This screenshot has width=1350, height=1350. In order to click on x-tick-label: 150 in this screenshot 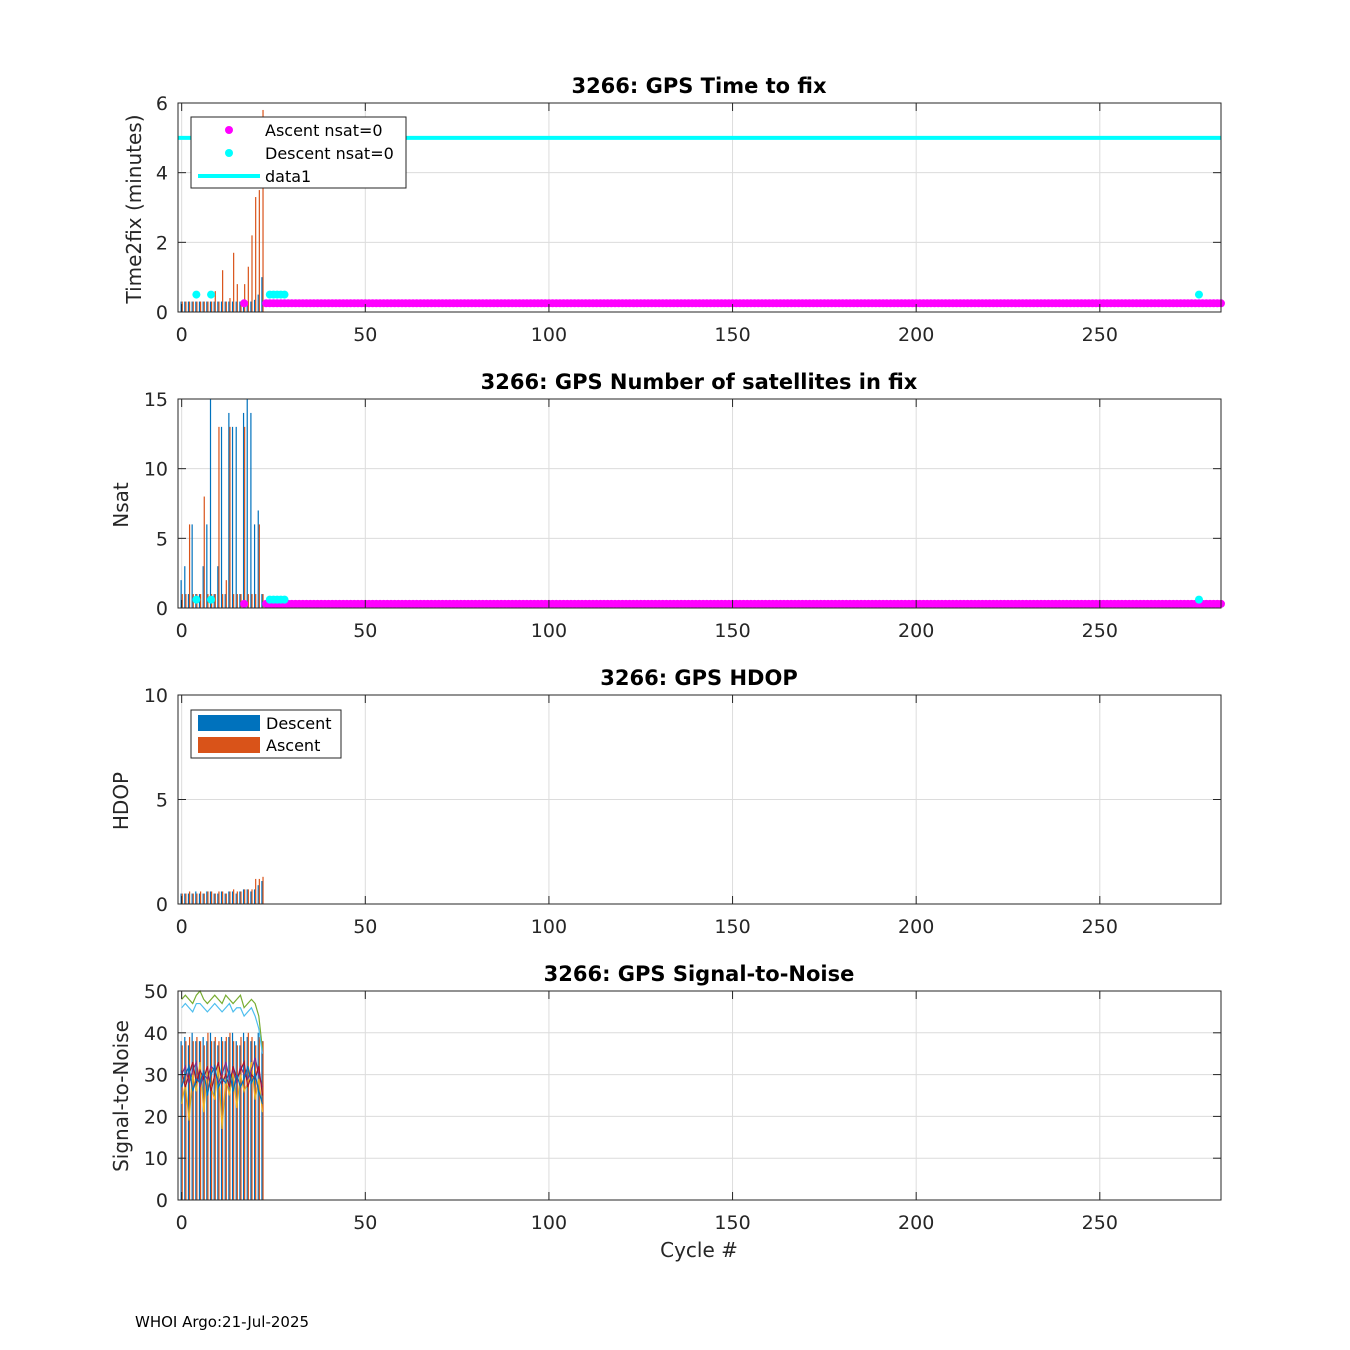, I will do `click(732, 335)`.